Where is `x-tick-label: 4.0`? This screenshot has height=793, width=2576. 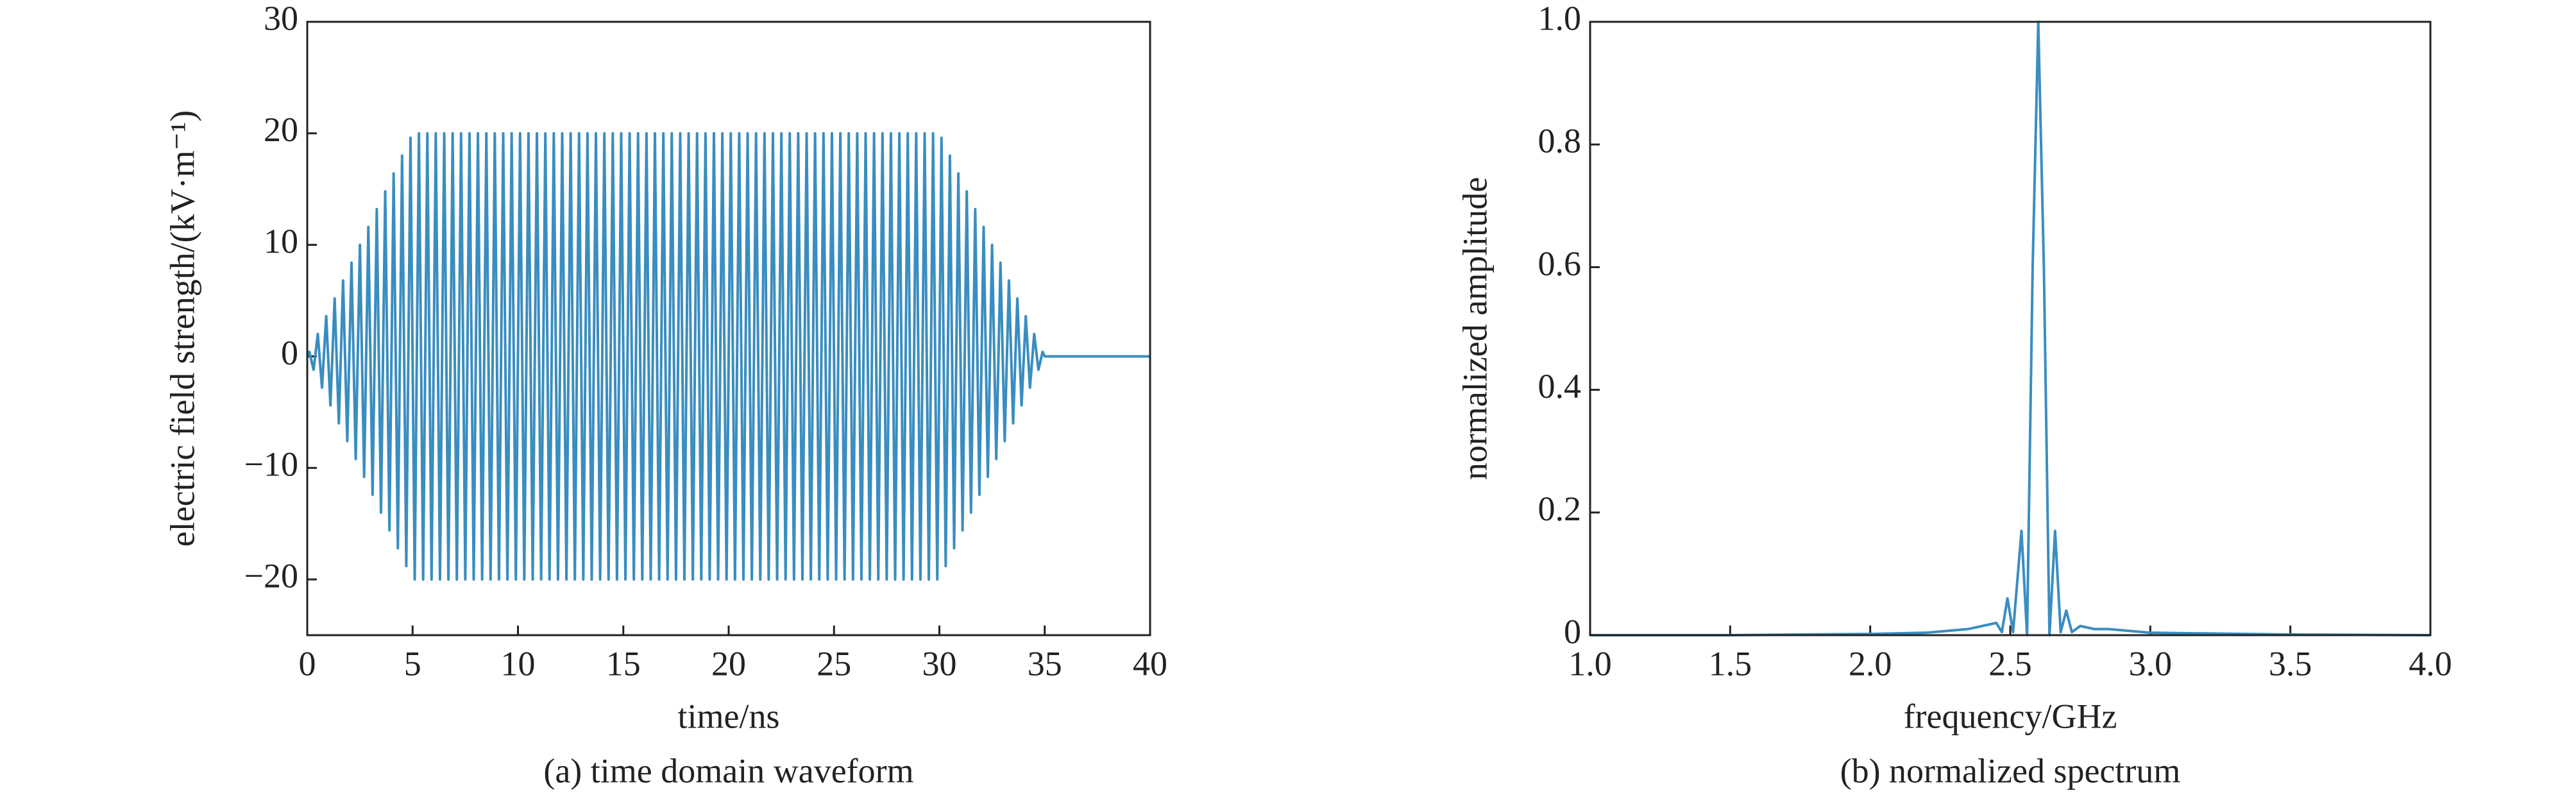 x-tick-label: 4.0 is located at coordinates (2430, 663).